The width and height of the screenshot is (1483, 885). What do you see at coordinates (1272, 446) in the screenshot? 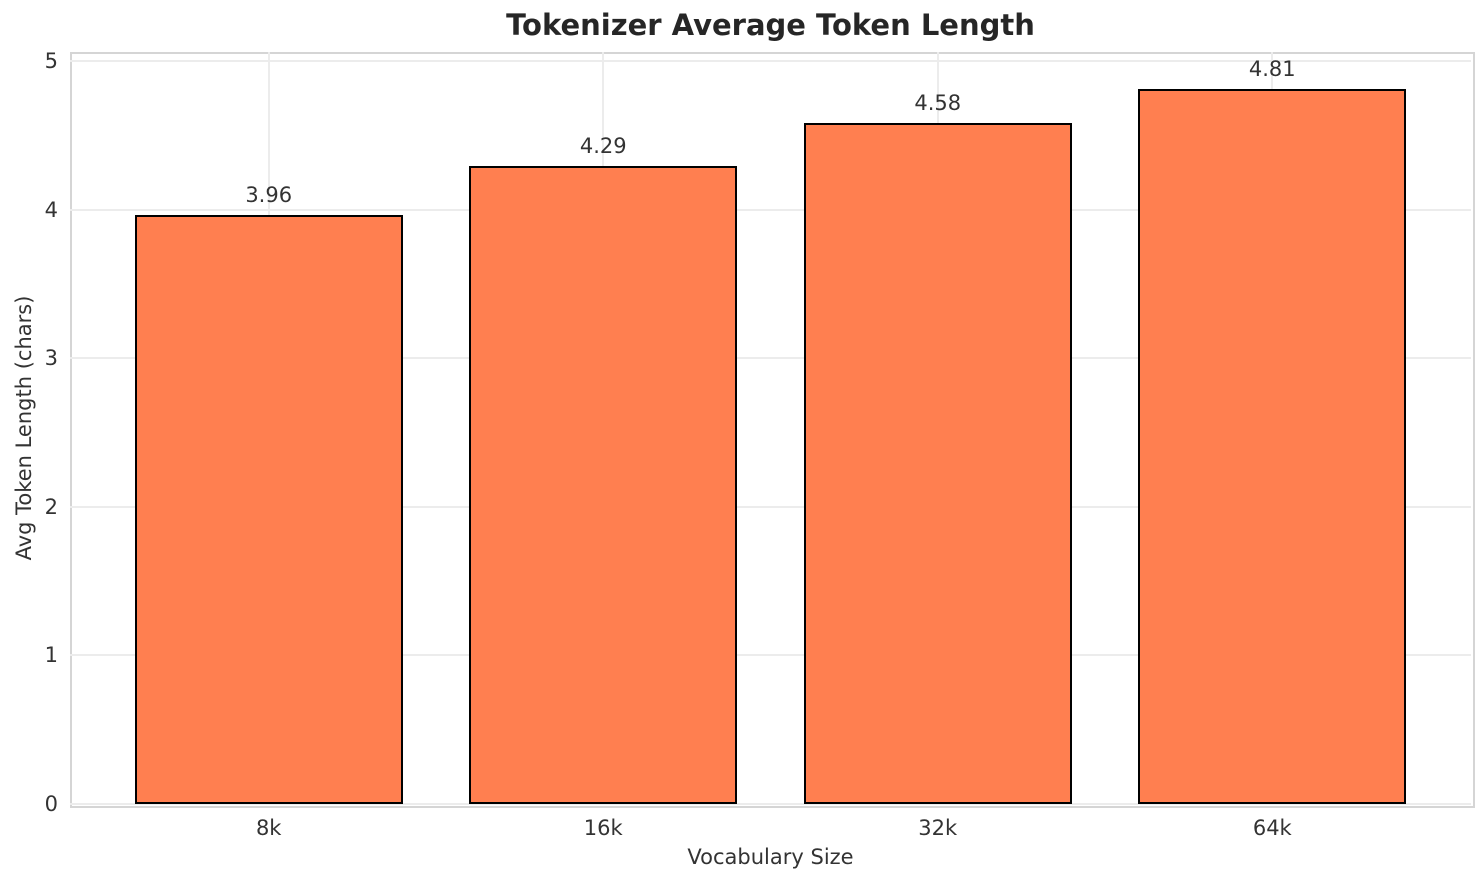
I see `bar-64k` at bounding box center [1272, 446].